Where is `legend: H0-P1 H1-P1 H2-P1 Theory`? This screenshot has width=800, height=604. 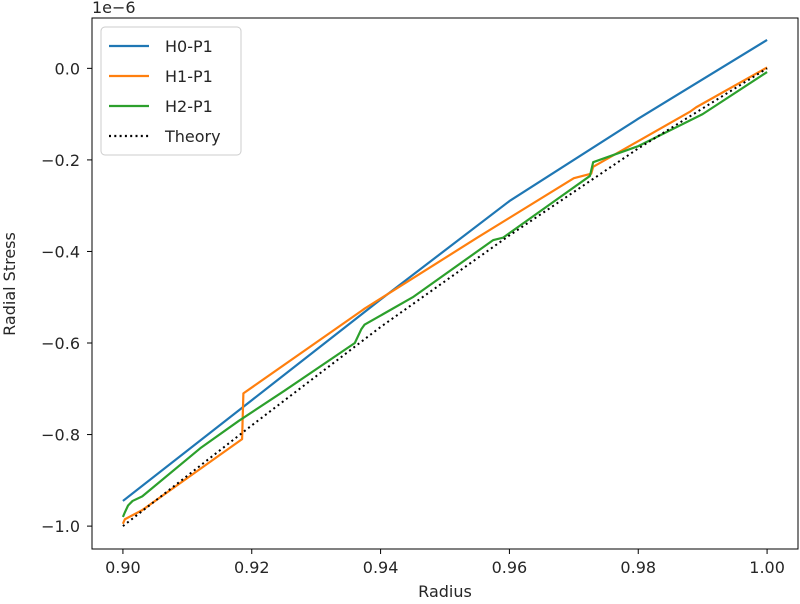
legend: H0-P1 H1-P1 H2-P1 Theory is located at coordinates (171, 91).